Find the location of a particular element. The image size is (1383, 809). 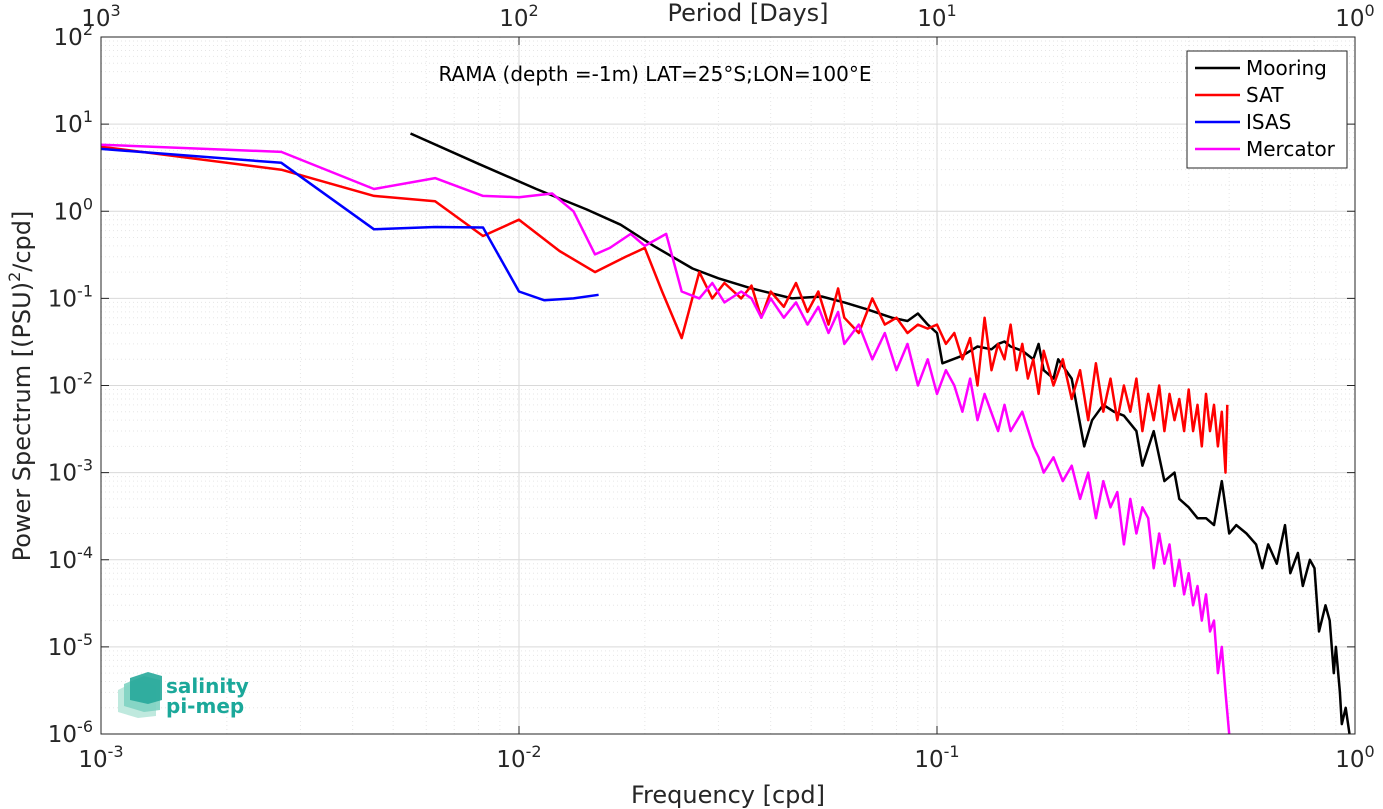

y-axis-label: Power Spectrum [(PSU)2/cpd] is located at coordinates (20, 386).